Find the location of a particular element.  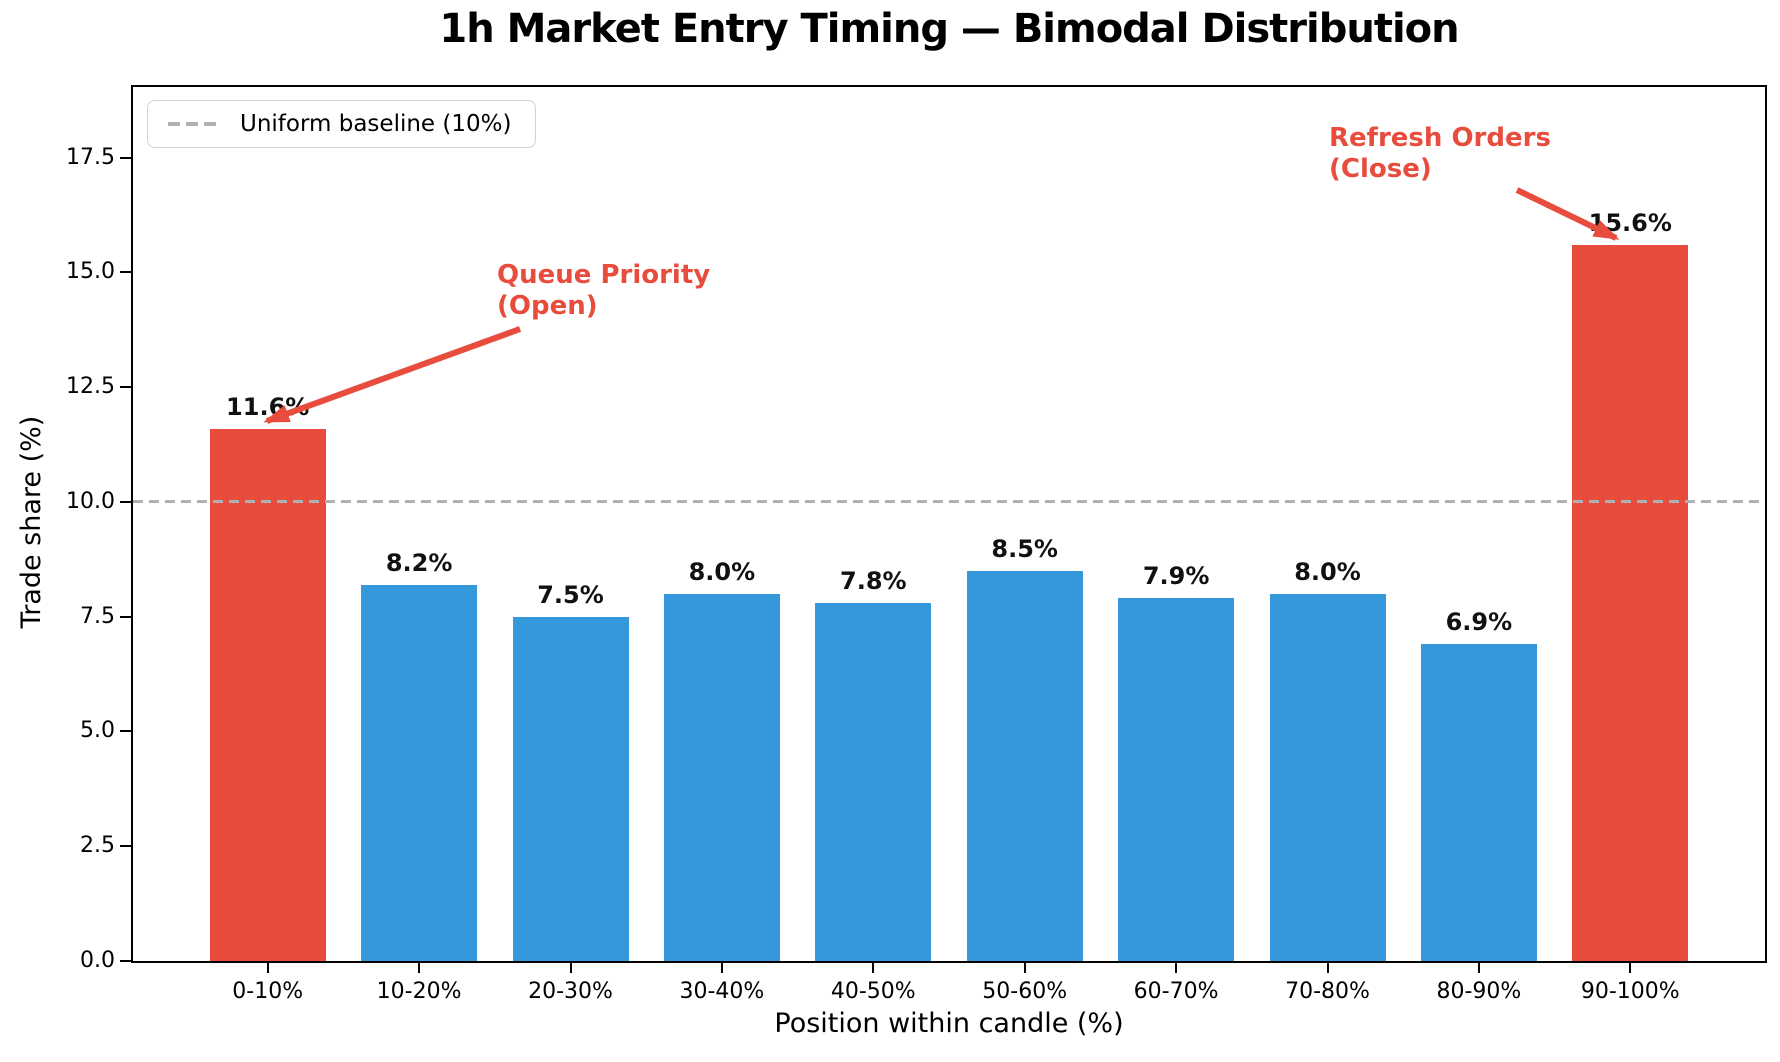

bar-70-80% is located at coordinates (1327, 777).